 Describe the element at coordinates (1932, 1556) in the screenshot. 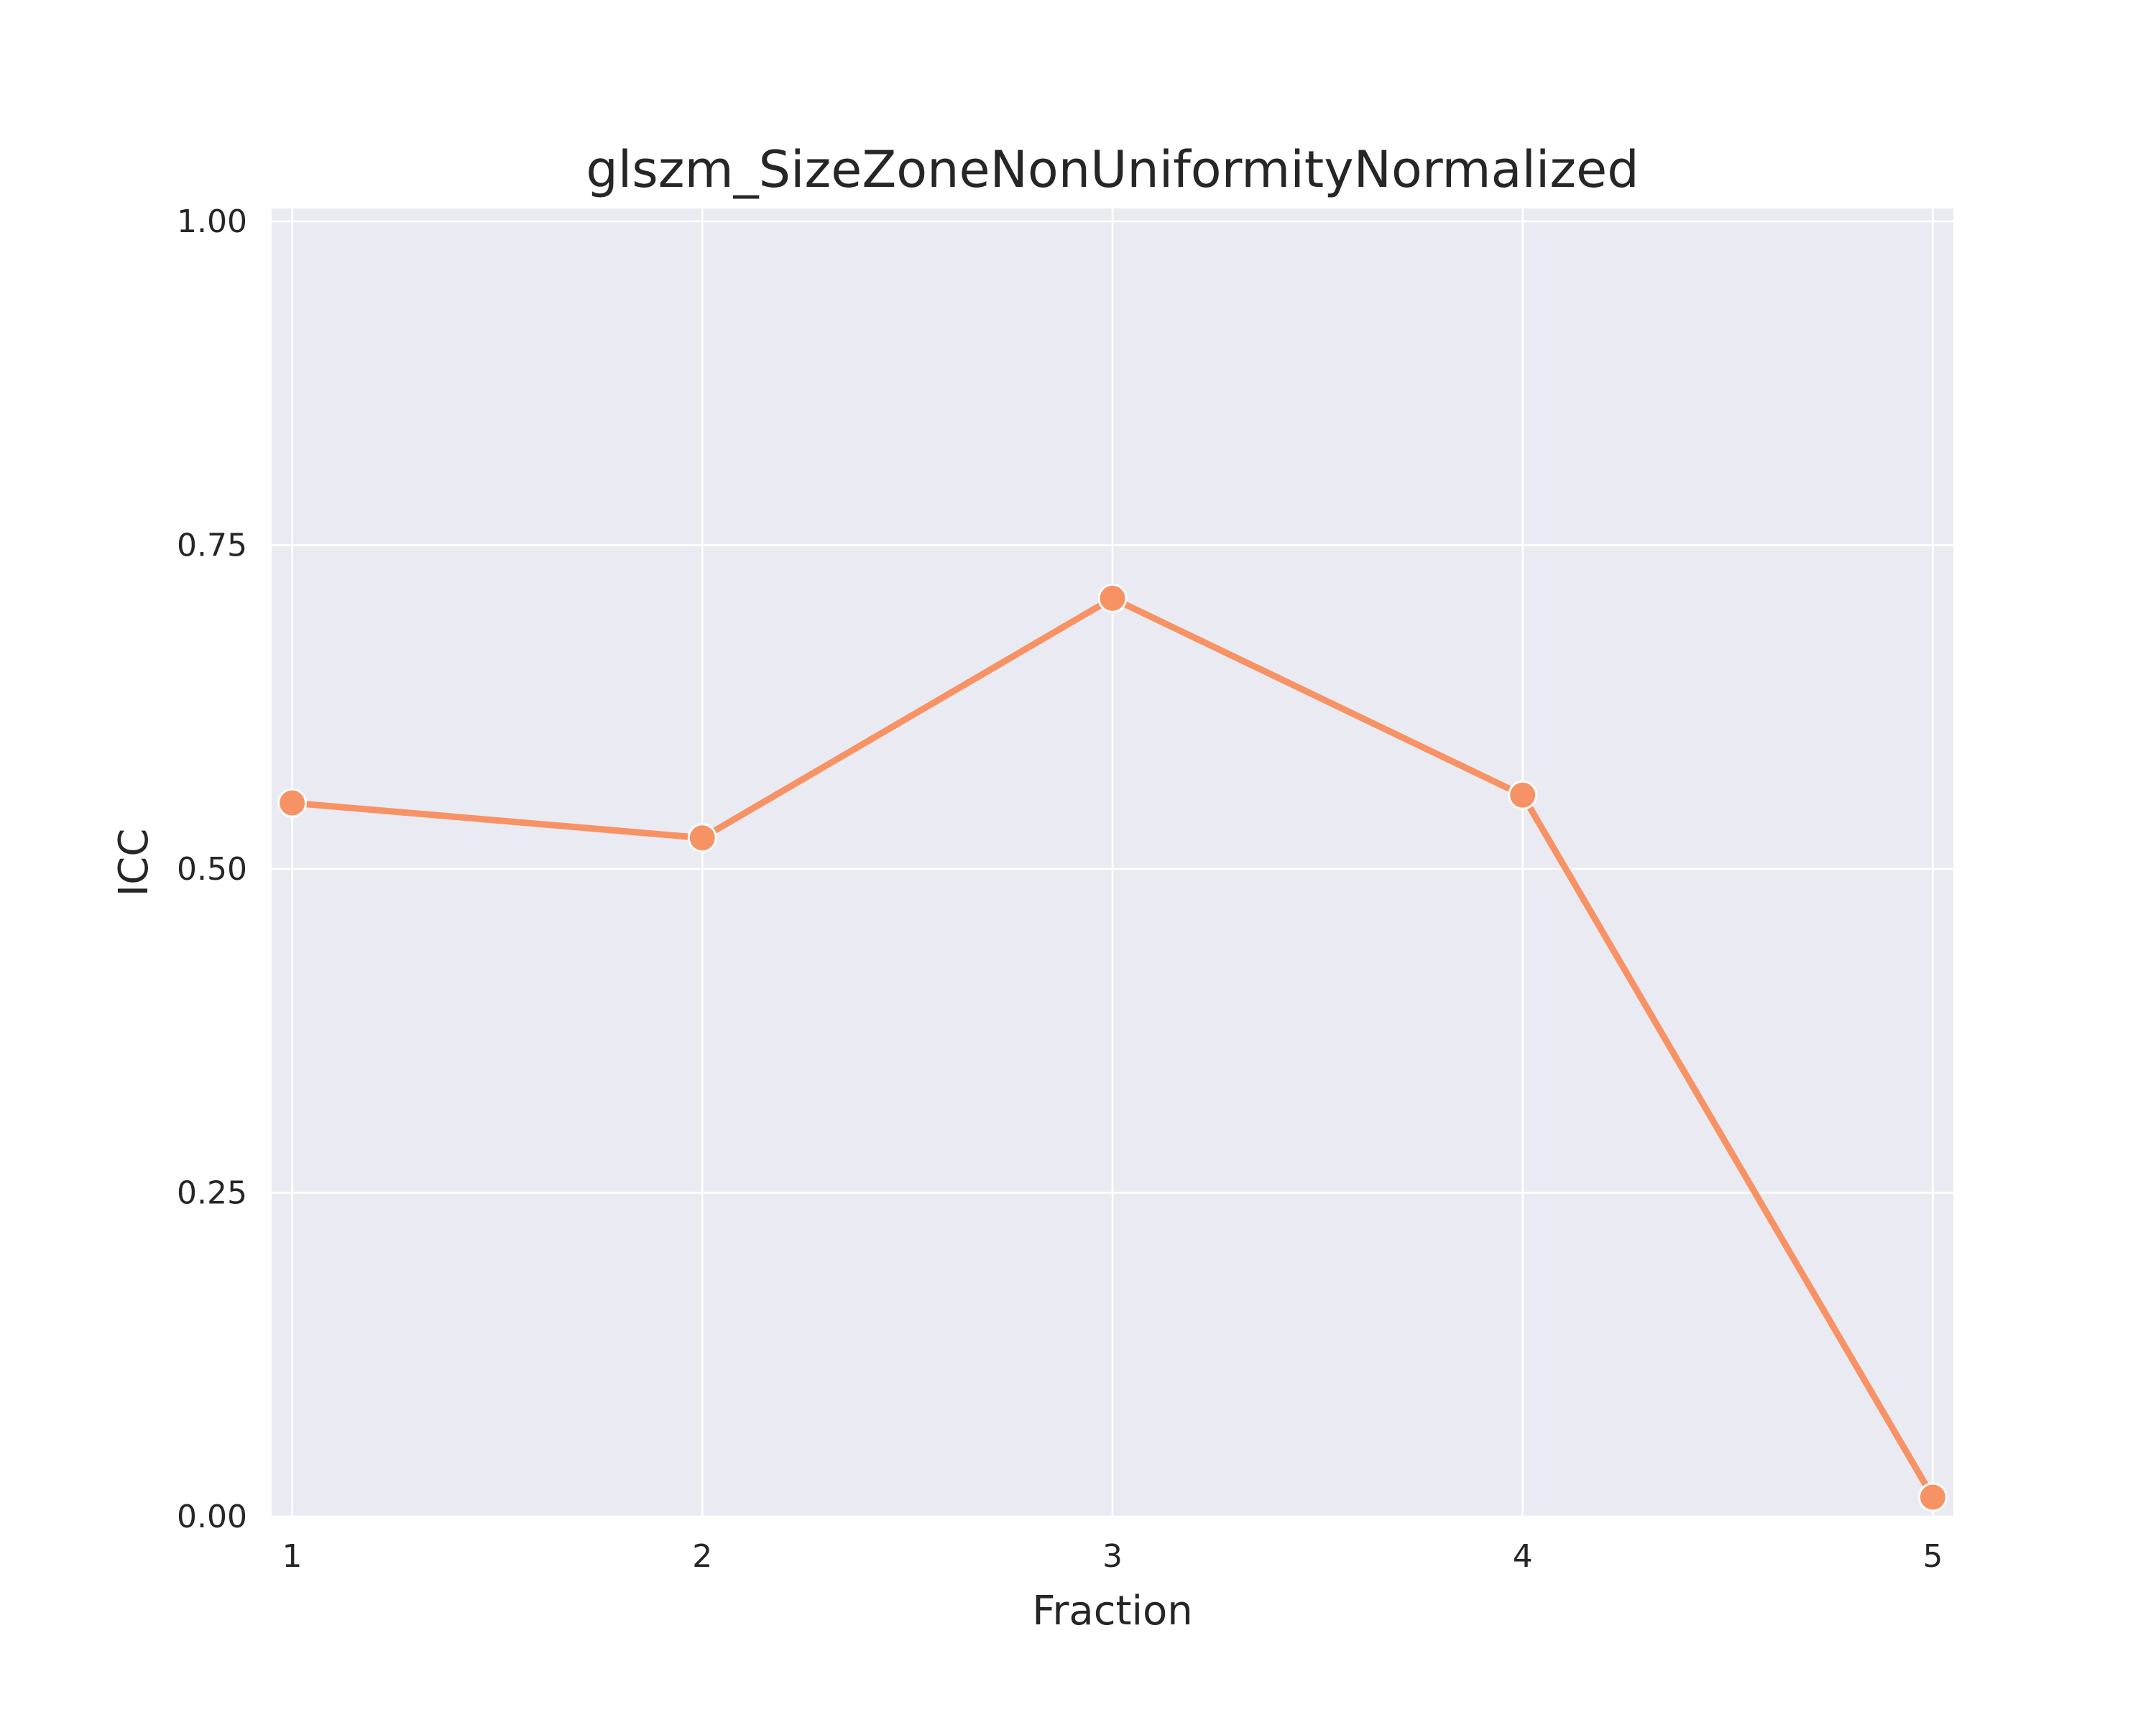

I see `x-tick-label: 5` at that location.